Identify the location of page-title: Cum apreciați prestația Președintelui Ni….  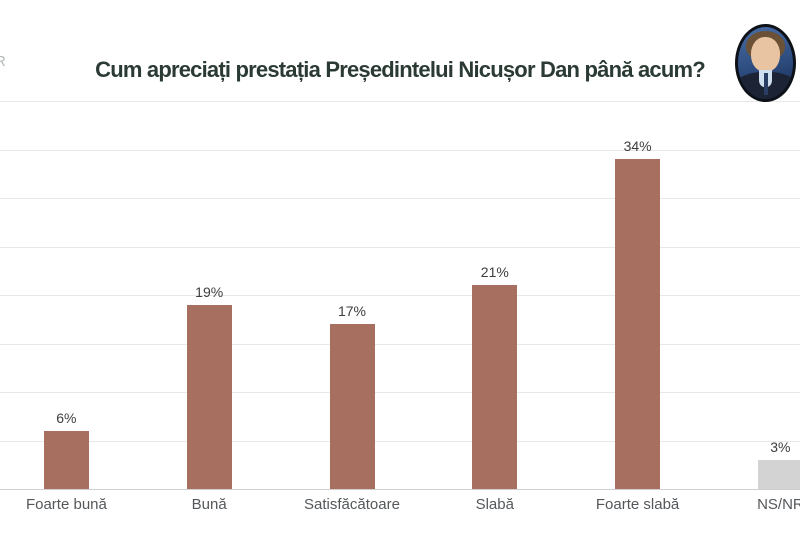
(400, 69).